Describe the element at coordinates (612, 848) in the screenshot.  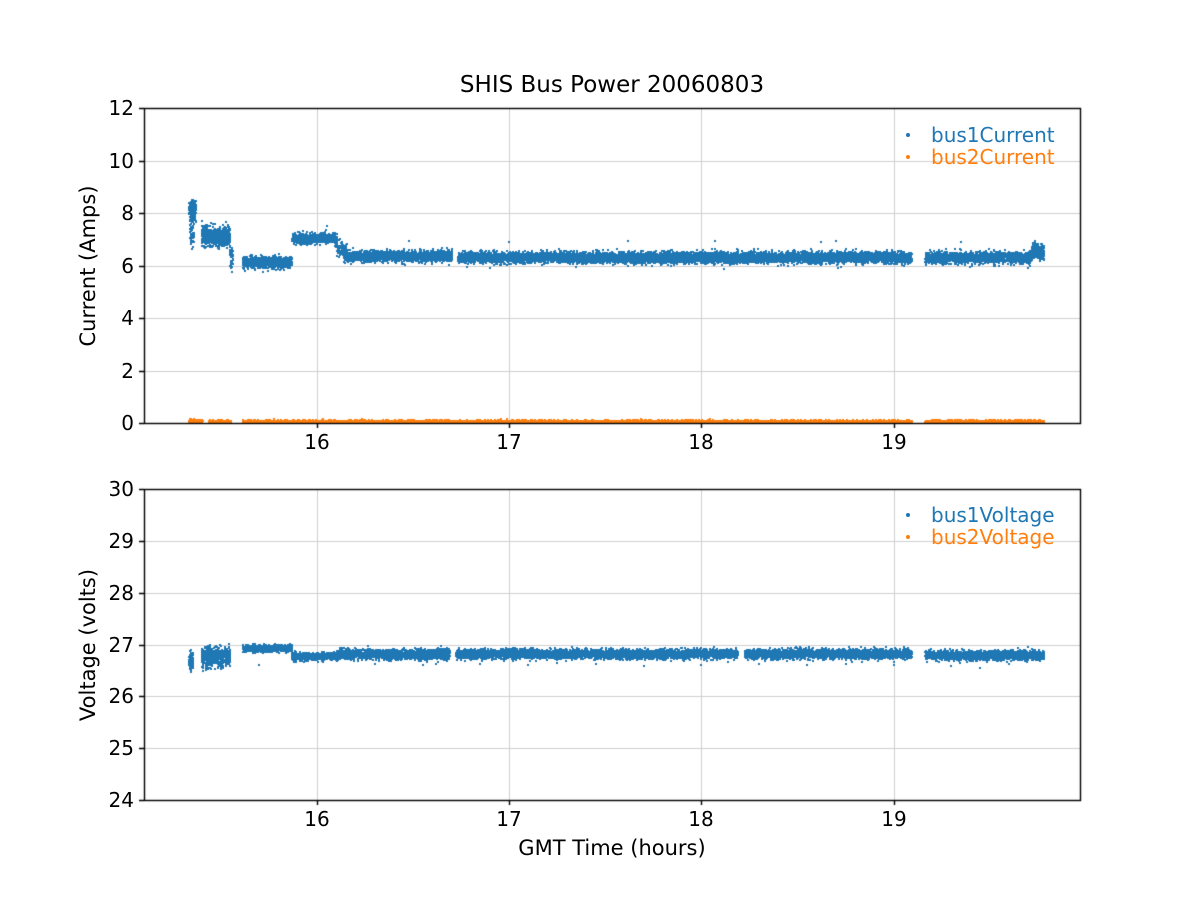
I see `x-axis-label: GMT Time (hours)` at that location.